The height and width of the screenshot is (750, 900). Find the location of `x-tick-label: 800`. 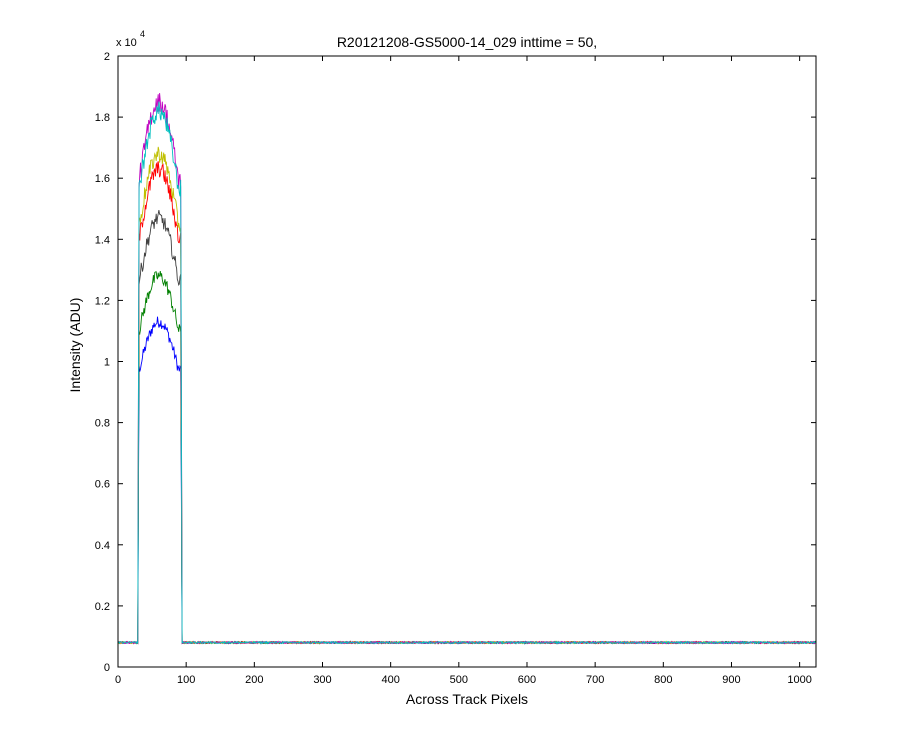

x-tick-label: 800 is located at coordinates (663, 680).